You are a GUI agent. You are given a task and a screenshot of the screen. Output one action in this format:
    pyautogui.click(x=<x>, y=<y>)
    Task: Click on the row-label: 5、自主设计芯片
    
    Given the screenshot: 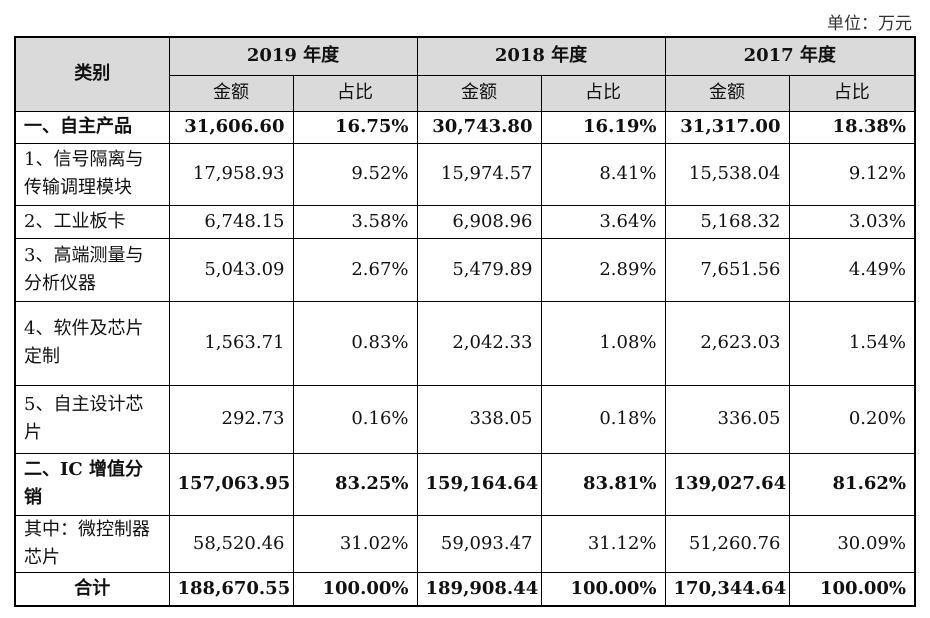 What is the action you would take?
    pyautogui.click(x=92, y=419)
    